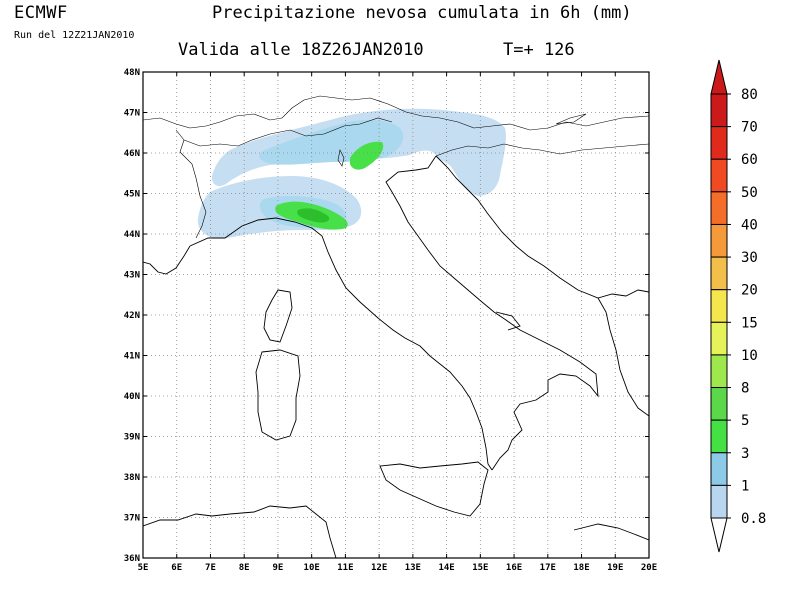  Describe the element at coordinates (514, 568) in the screenshot. I see `lon-label: 16E` at that location.